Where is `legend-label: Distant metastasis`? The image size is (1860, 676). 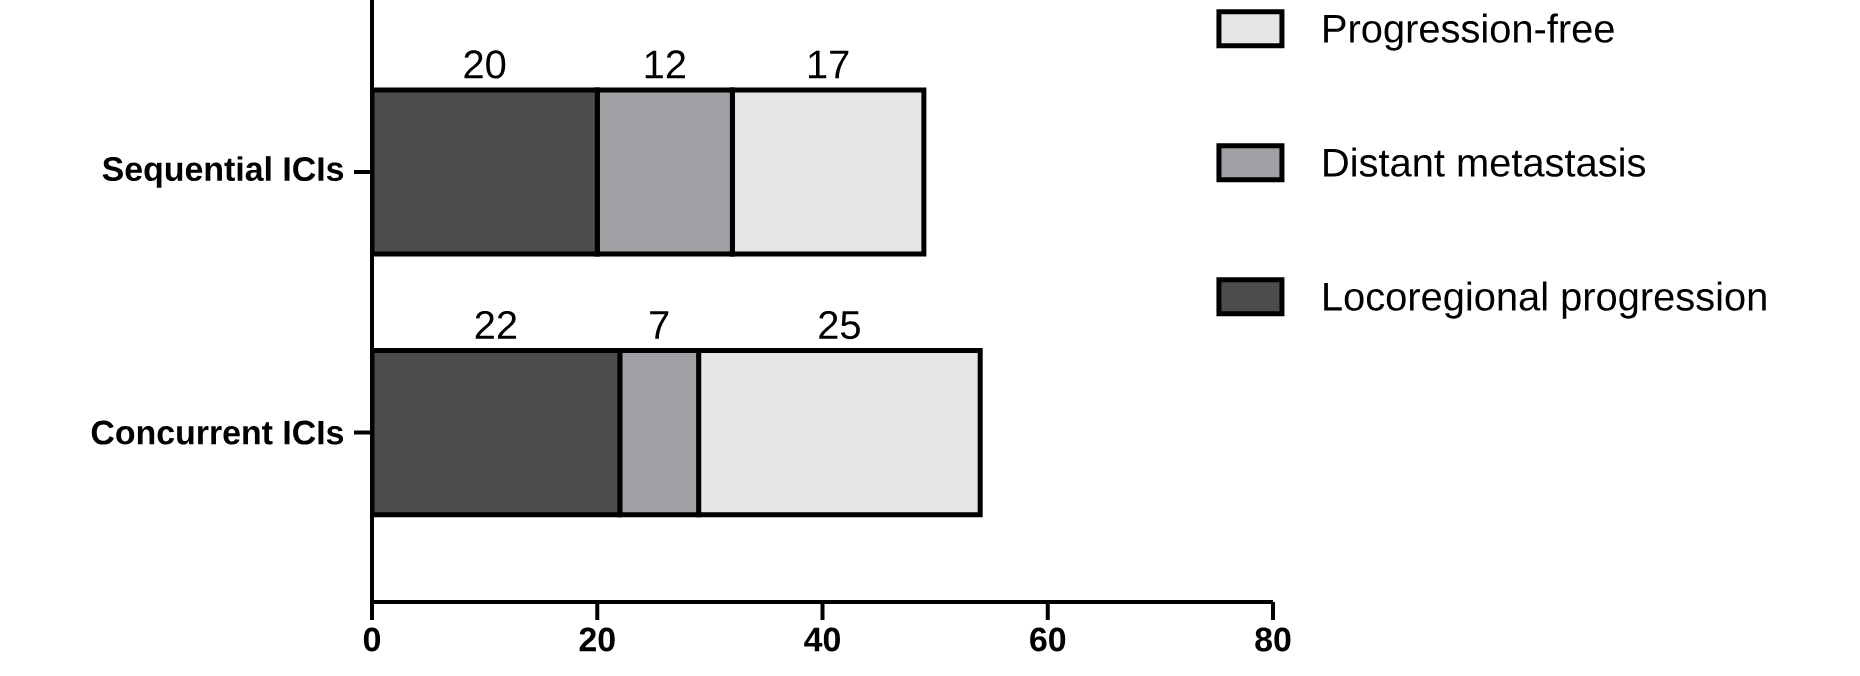
legend-label: Distant metastasis is located at coordinates (1484, 162).